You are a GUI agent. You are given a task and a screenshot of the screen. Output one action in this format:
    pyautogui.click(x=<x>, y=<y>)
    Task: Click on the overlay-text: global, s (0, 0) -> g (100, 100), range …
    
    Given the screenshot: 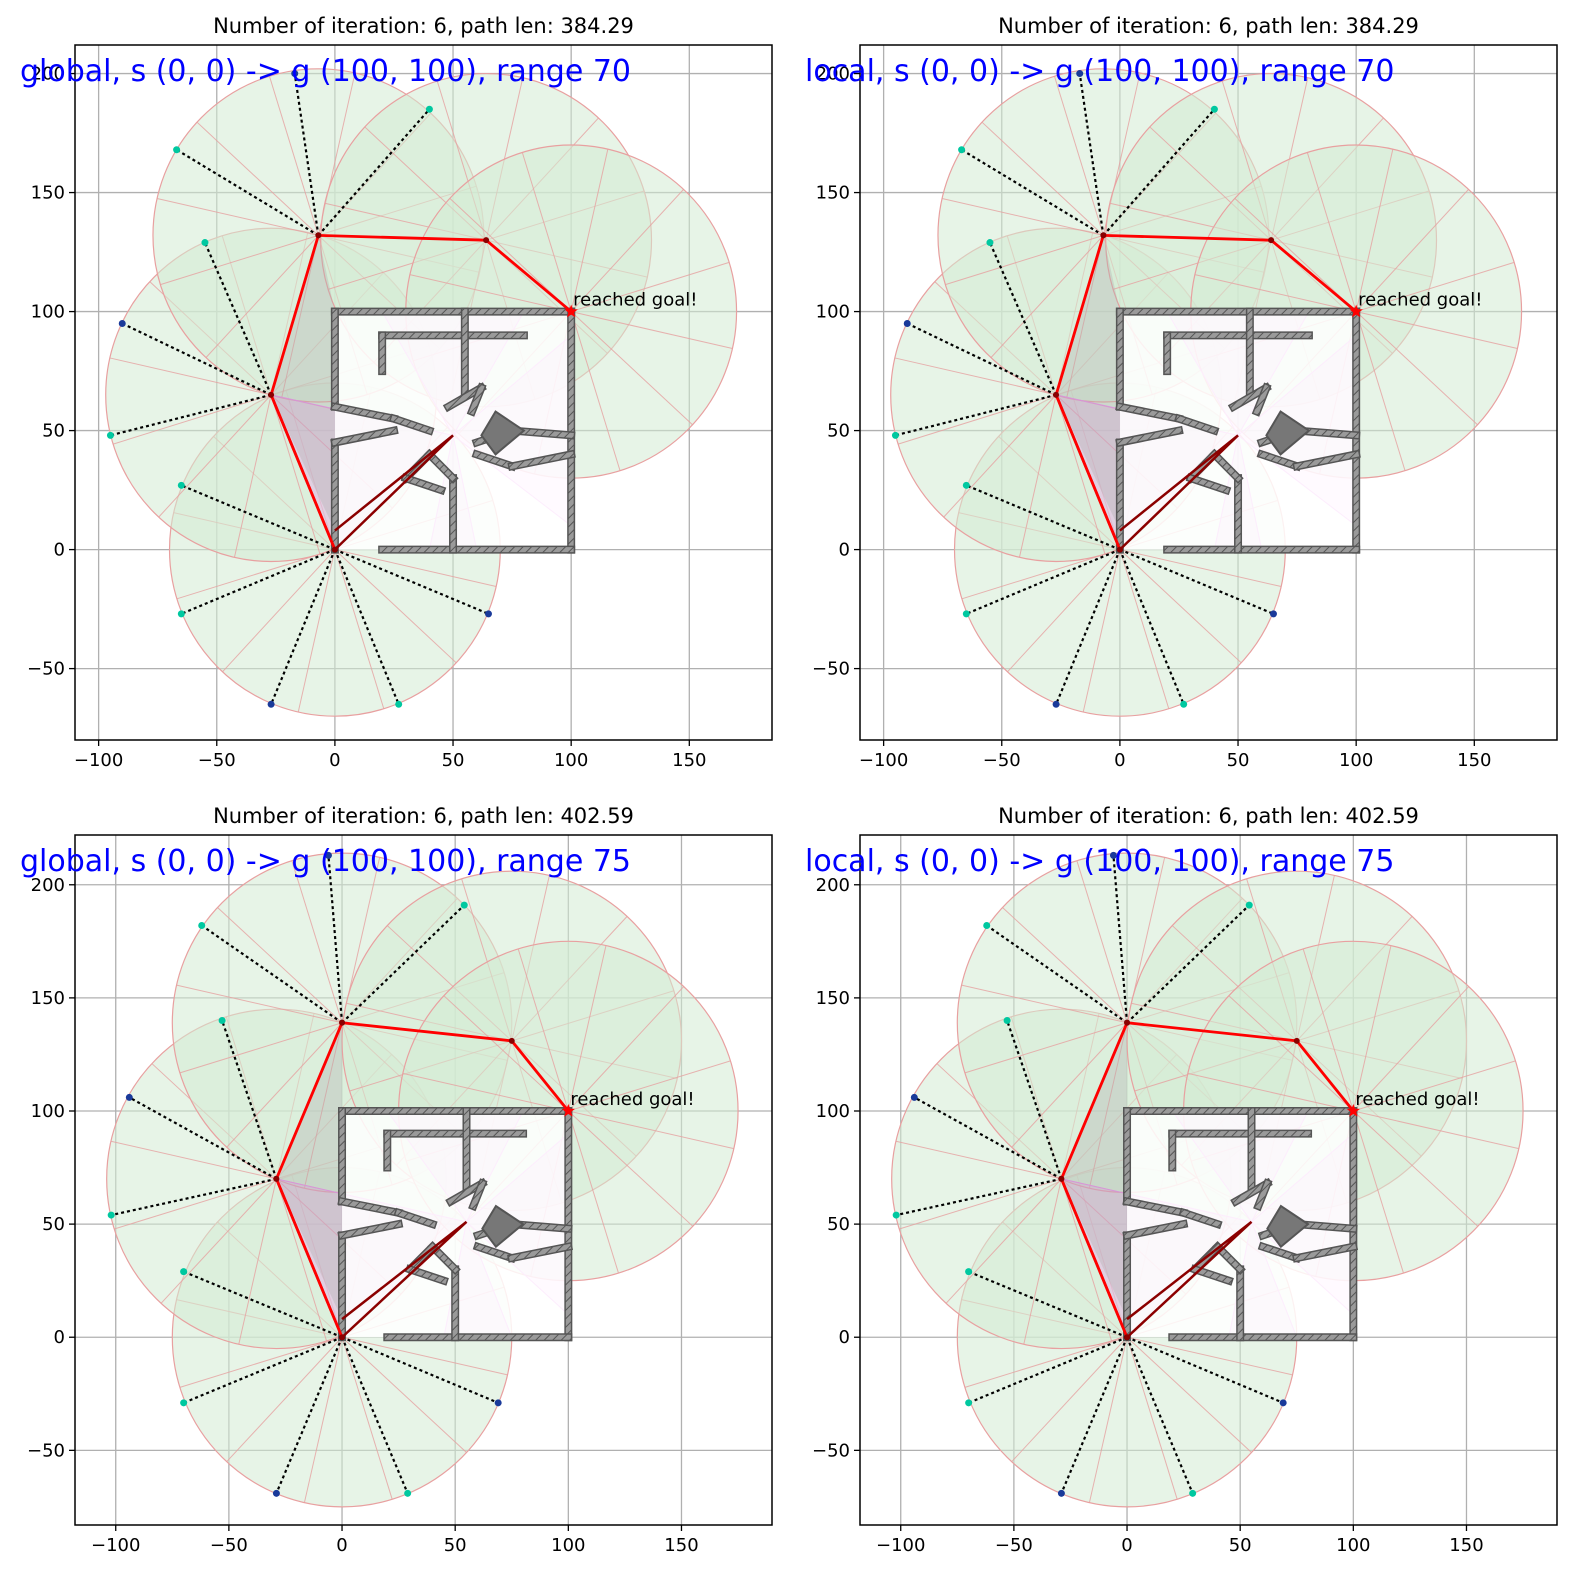 What is the action you would take?
    pyautogui.click(x=325, y=861)
    